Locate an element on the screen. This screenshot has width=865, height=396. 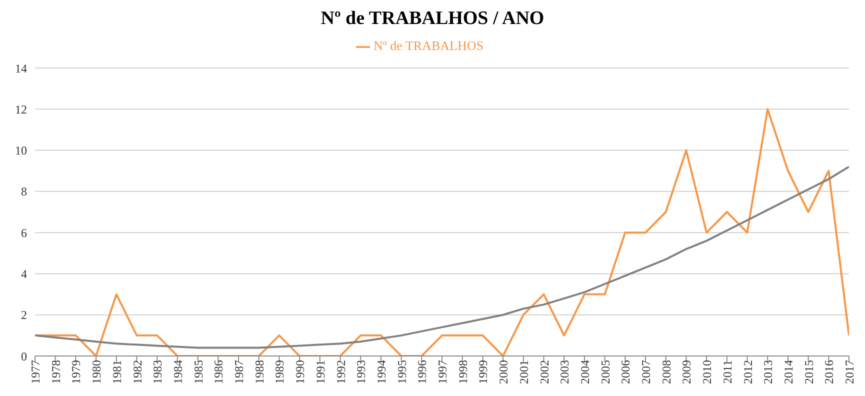
x-tick-label: 1996 is located at coordinates (422, 372).